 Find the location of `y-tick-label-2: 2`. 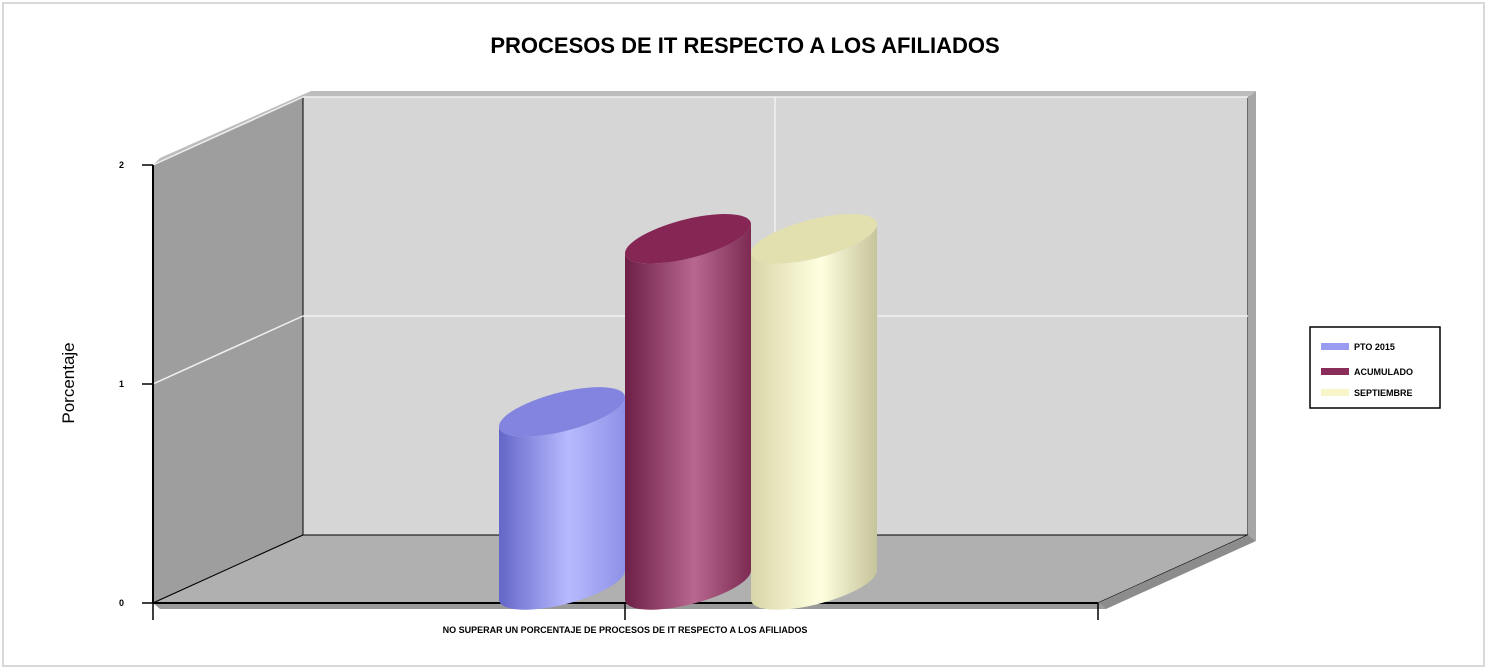

y-tick-label-2: 2 is located at coordinates (121, 165).